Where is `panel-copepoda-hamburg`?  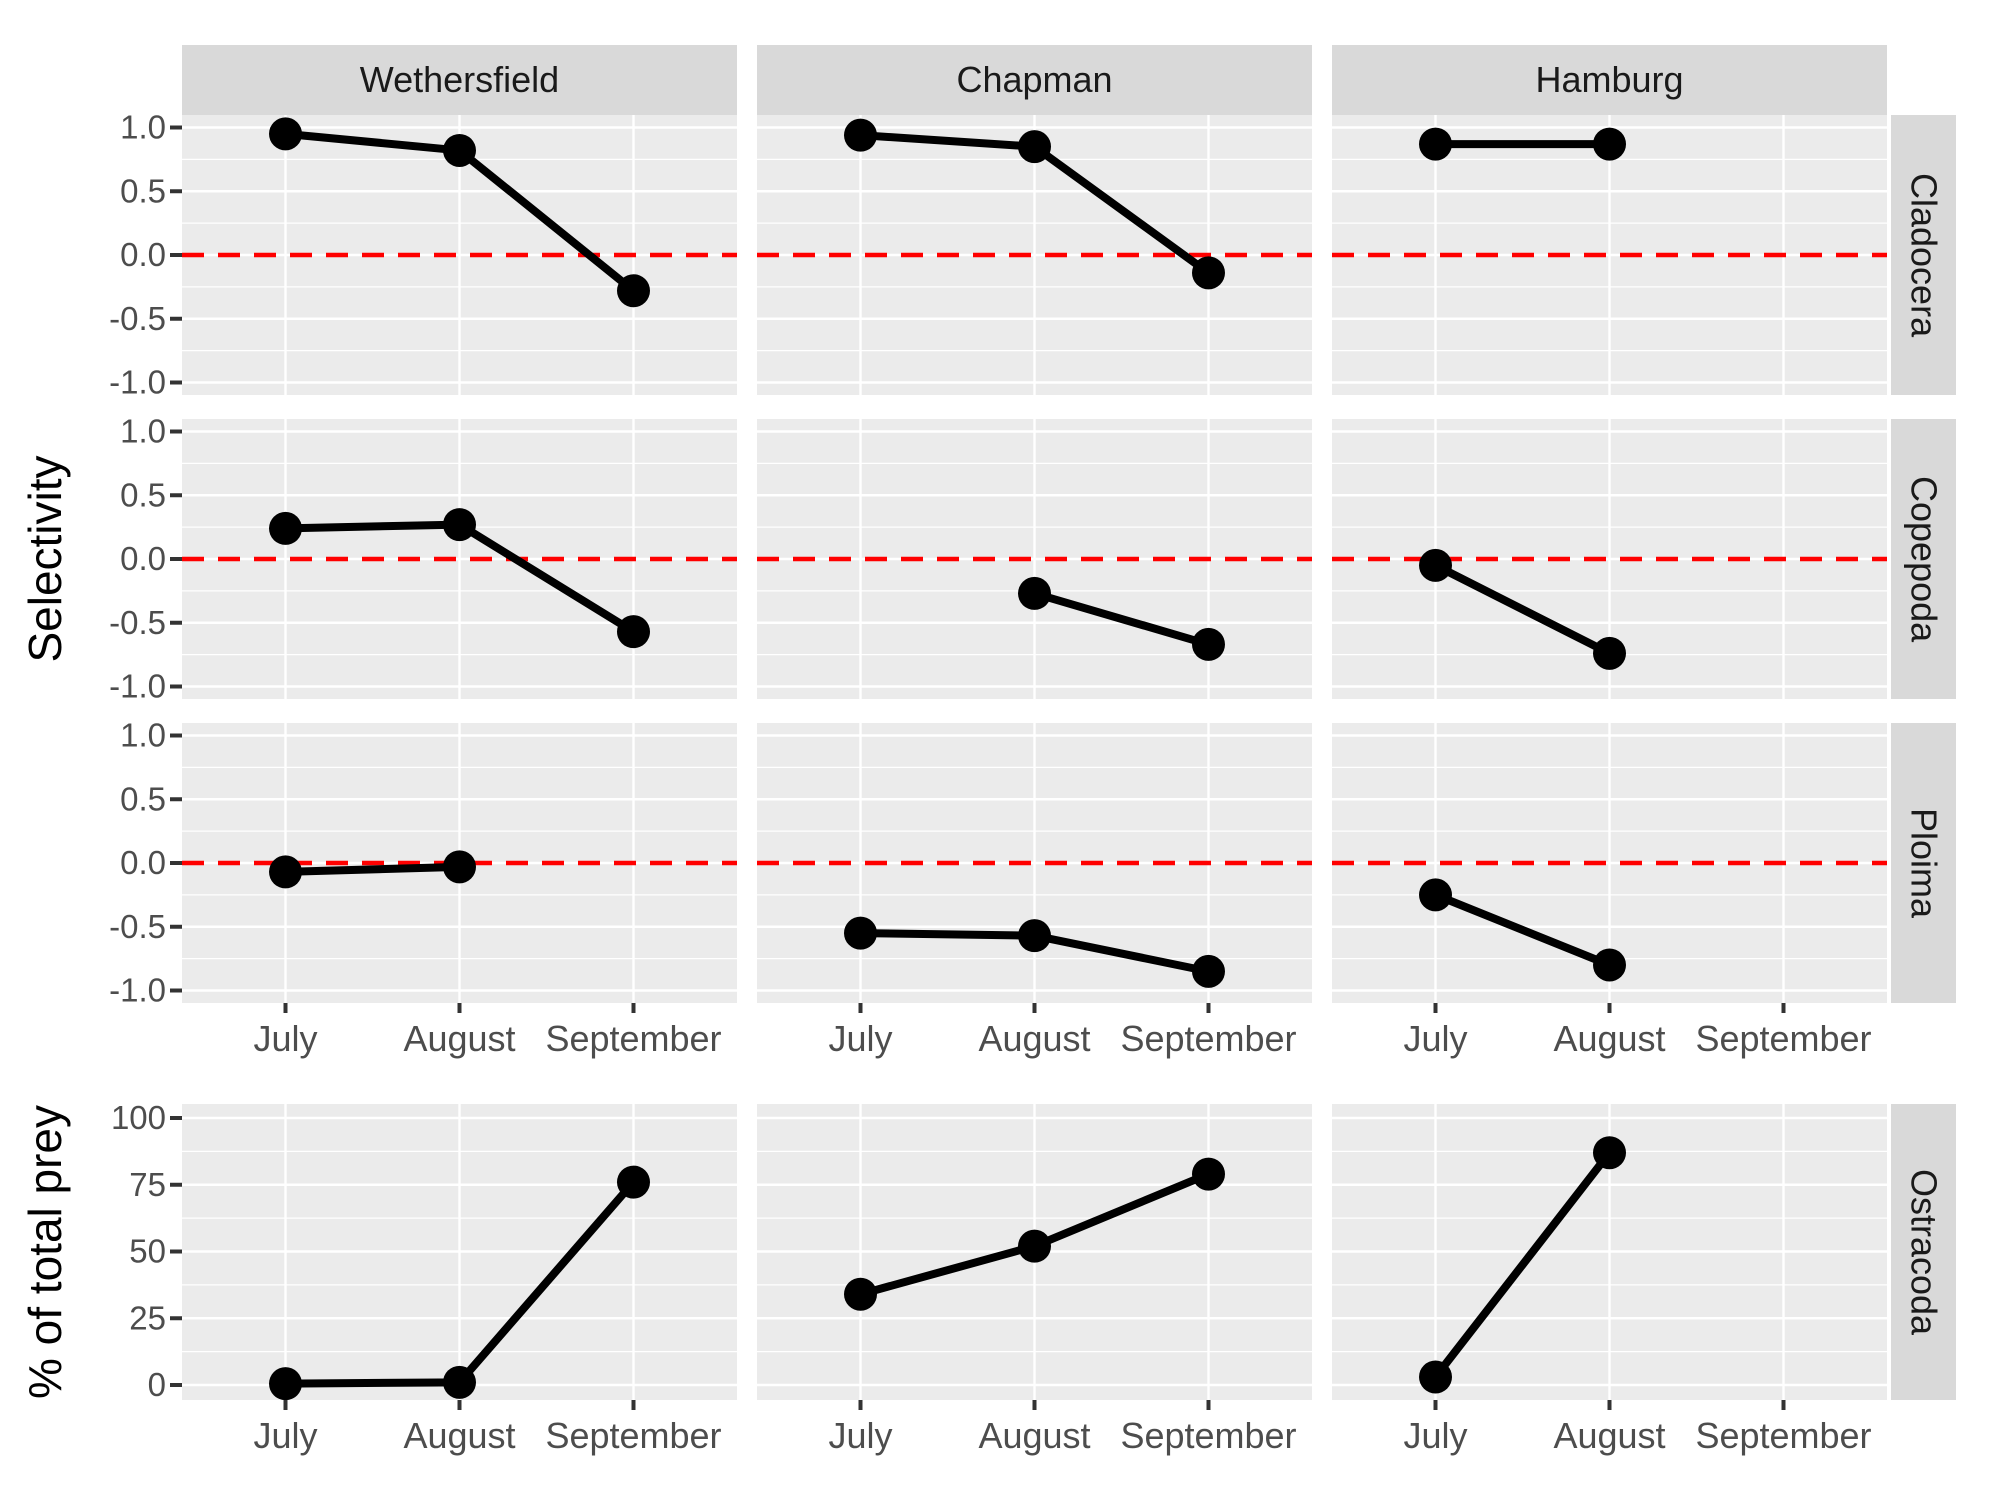
panel-copepoda-hamburg is located at coordinates (1609, 559).